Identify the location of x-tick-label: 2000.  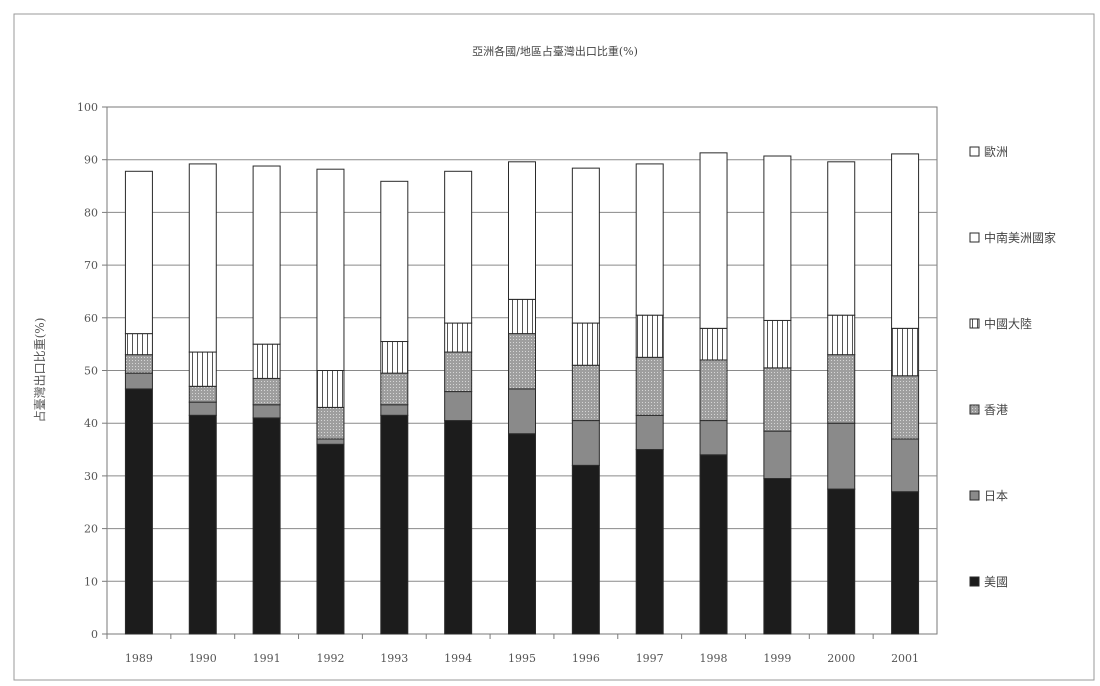
(841, 658).